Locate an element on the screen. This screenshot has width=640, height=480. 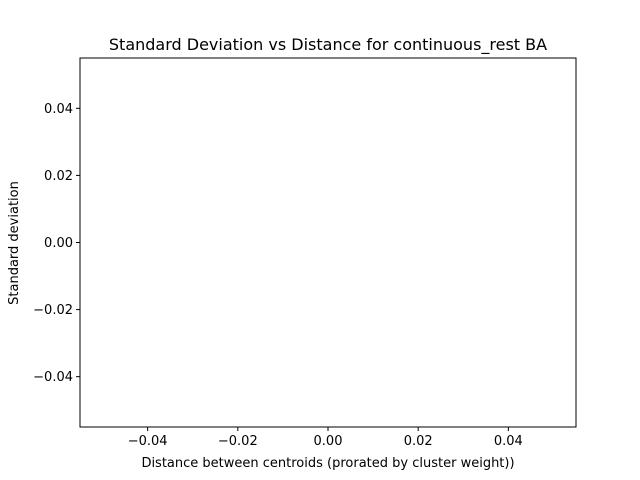
x-tick-label: 0.00 is located at coordinates (328, 441).